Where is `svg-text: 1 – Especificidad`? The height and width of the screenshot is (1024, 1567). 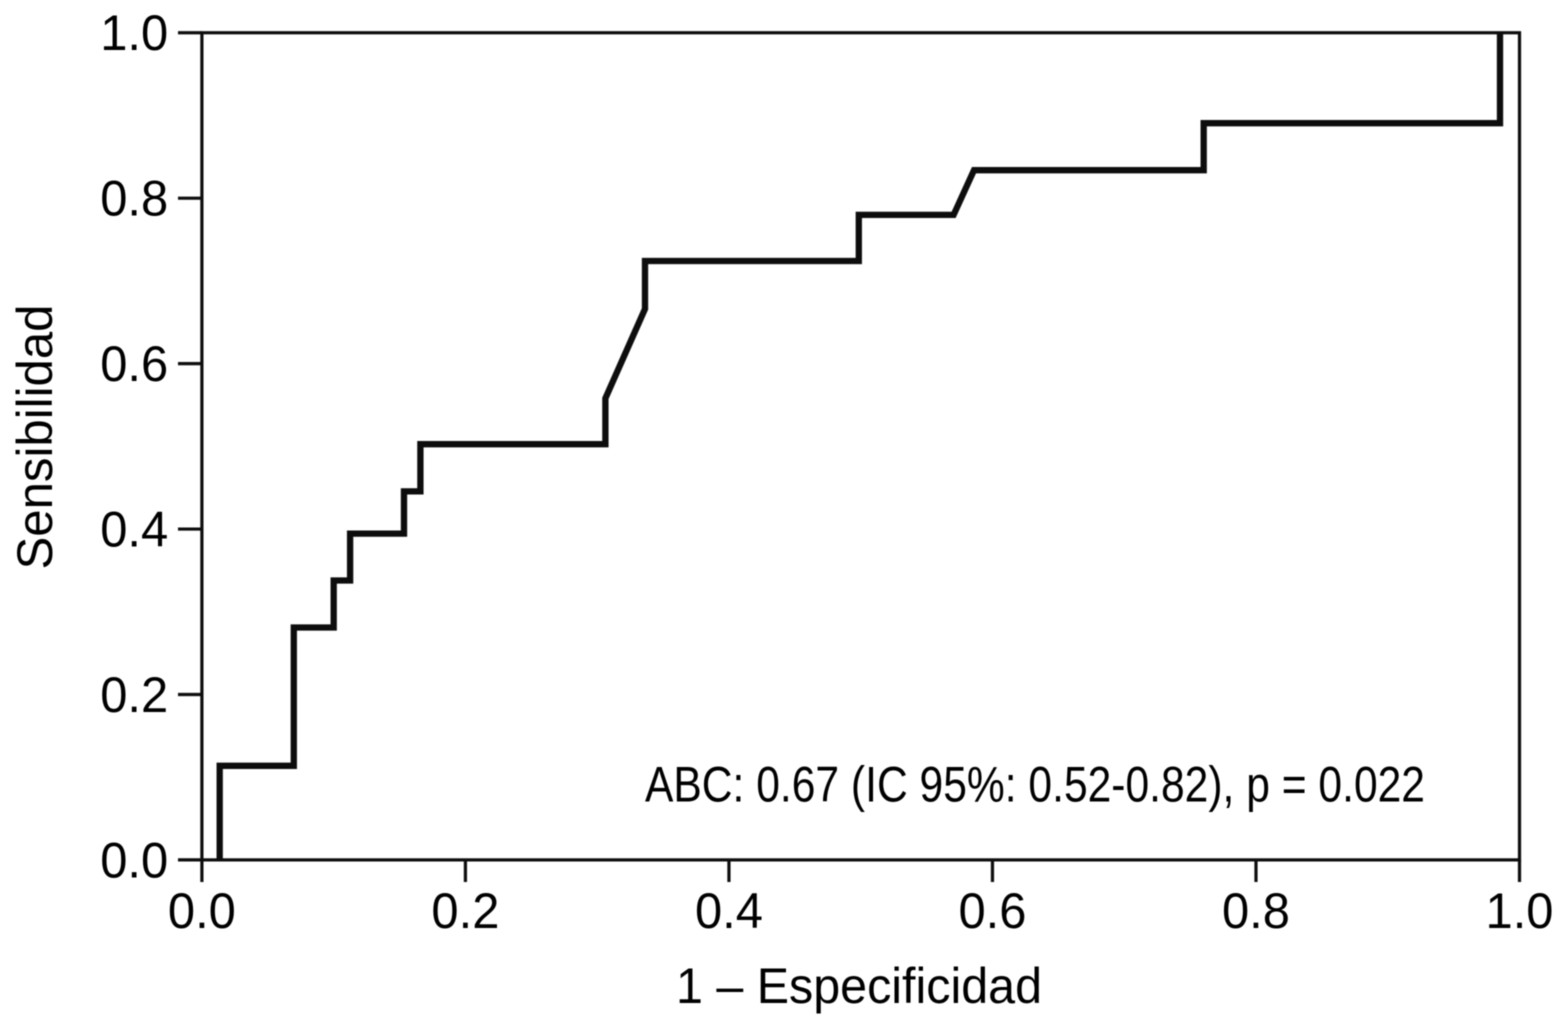 svg-text: 1 – Especificidad is located at coordinates (859, 986).